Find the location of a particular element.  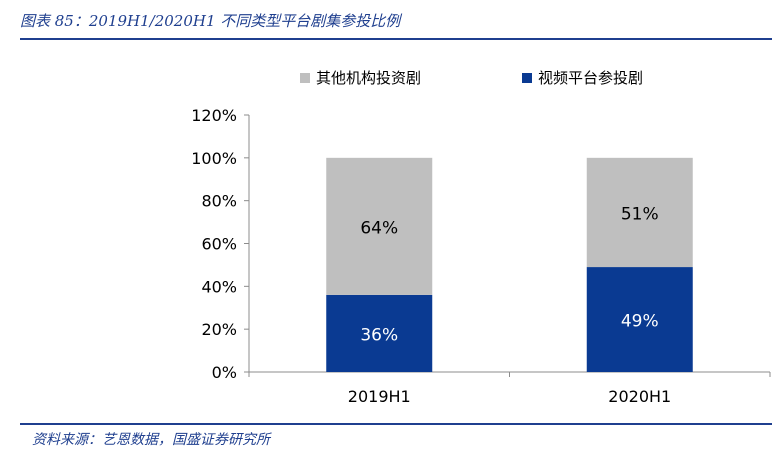

source-divider is located at coordinates (396, 424).